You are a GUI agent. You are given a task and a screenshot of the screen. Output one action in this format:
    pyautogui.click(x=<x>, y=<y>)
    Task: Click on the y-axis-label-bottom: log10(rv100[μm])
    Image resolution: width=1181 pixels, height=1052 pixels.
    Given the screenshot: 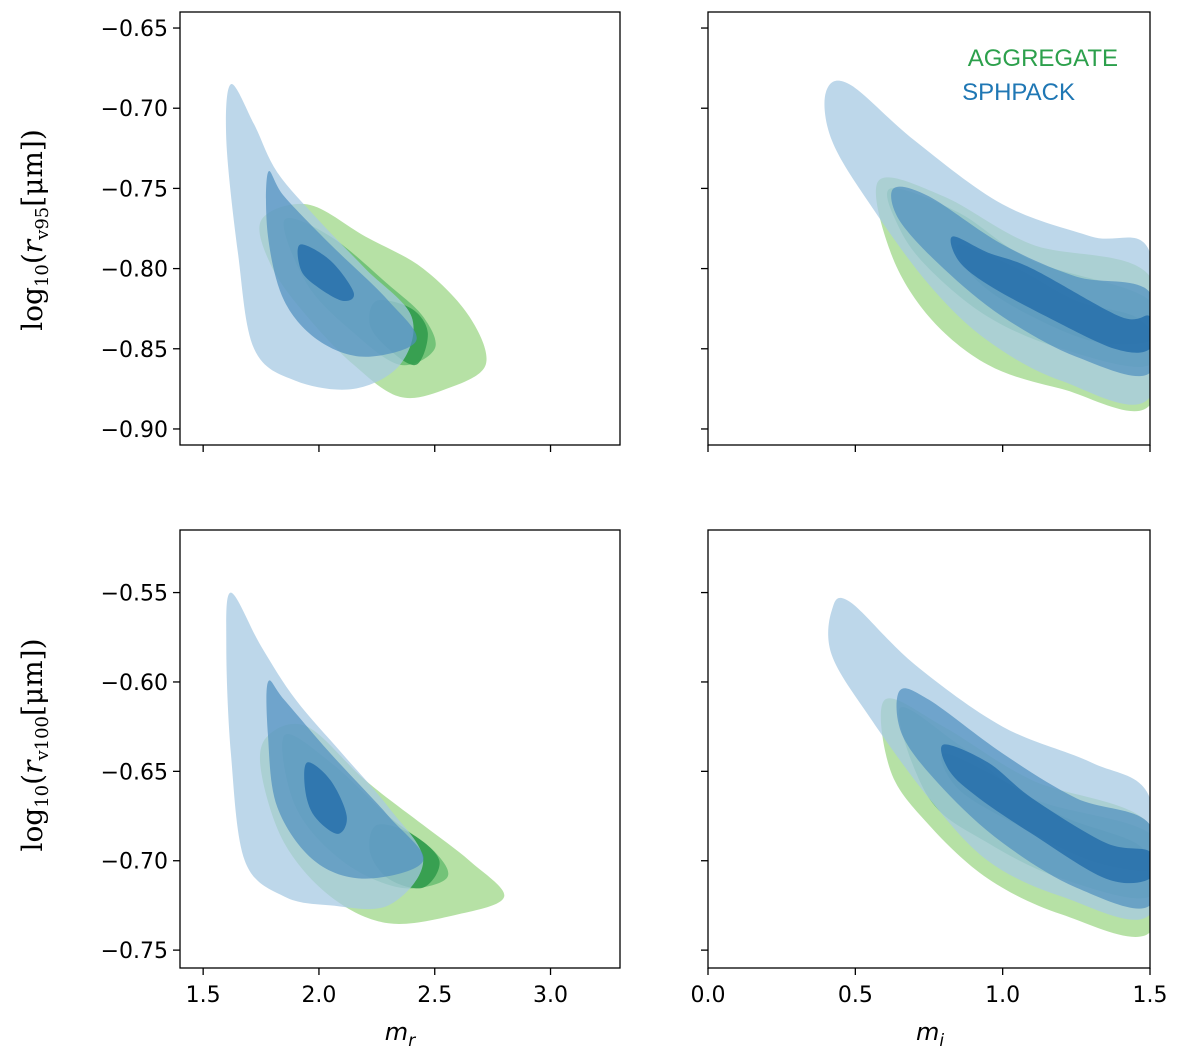 What is the action you would take?
    pyautogui.click(x=34, y=744)
    